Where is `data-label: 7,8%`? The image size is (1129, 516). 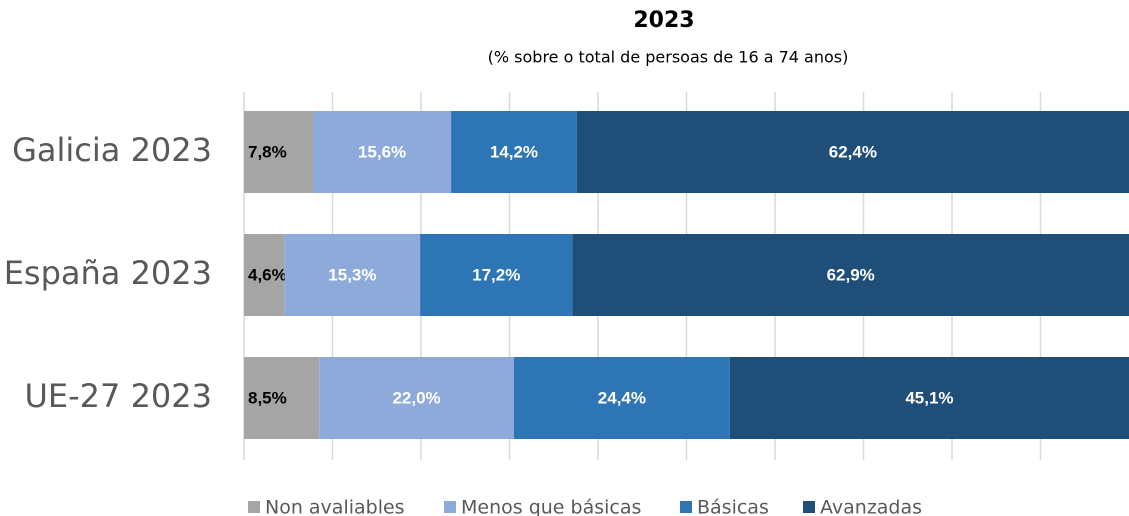 data-label: 7,8% is located at coordinates (267, 151).